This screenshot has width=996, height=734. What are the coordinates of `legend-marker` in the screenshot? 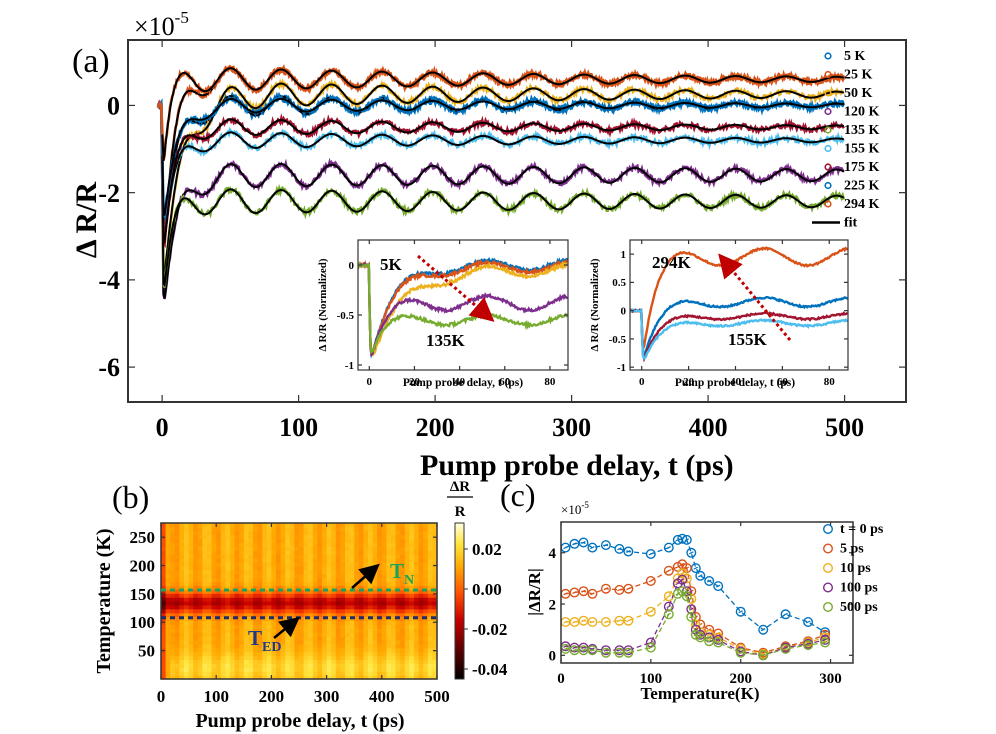 It's located at (828, 111).